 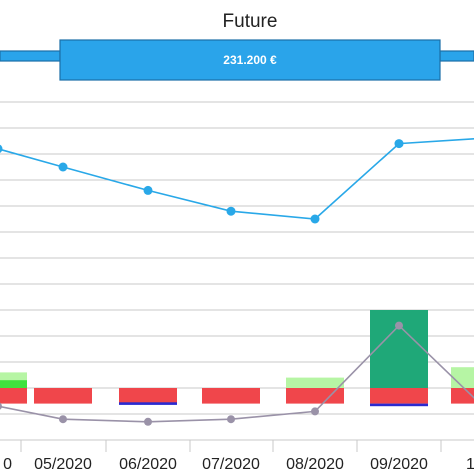 I want to click on x-tick-label: 10, so click(x=470, y=464).